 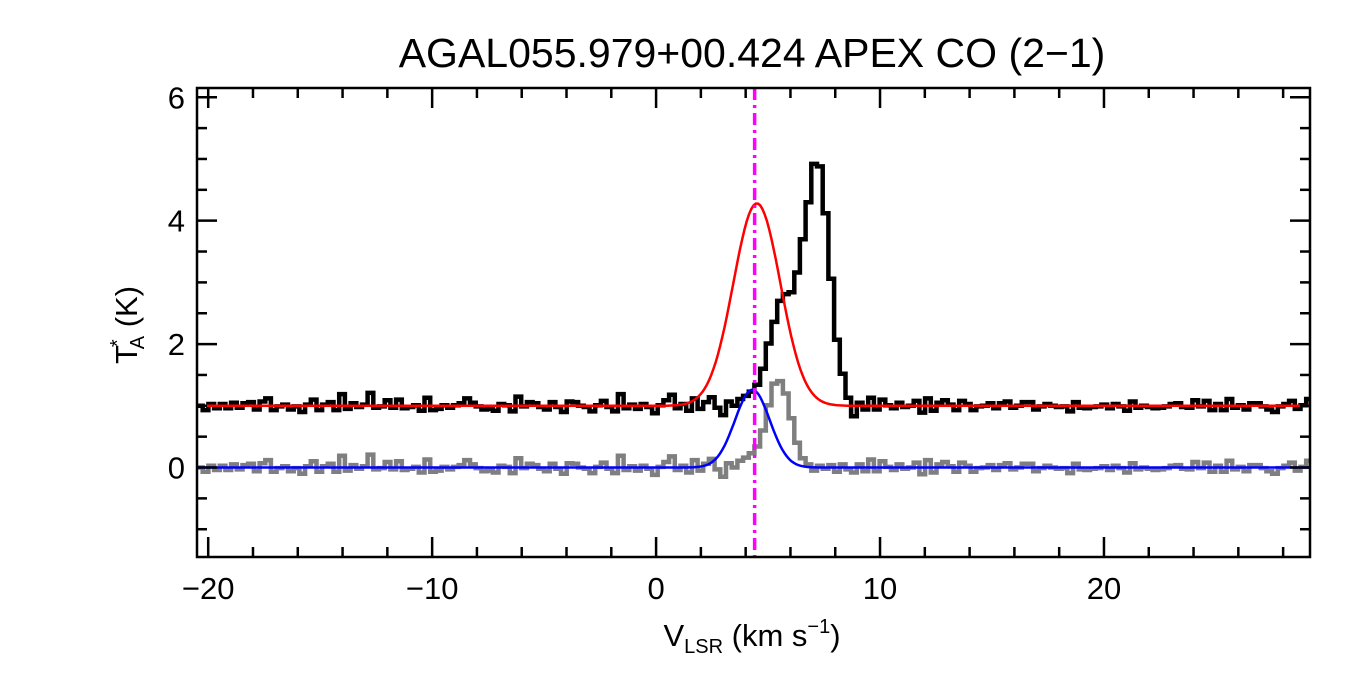 I want to click on x-axis-label-close: ), so click(x=835, y=635).